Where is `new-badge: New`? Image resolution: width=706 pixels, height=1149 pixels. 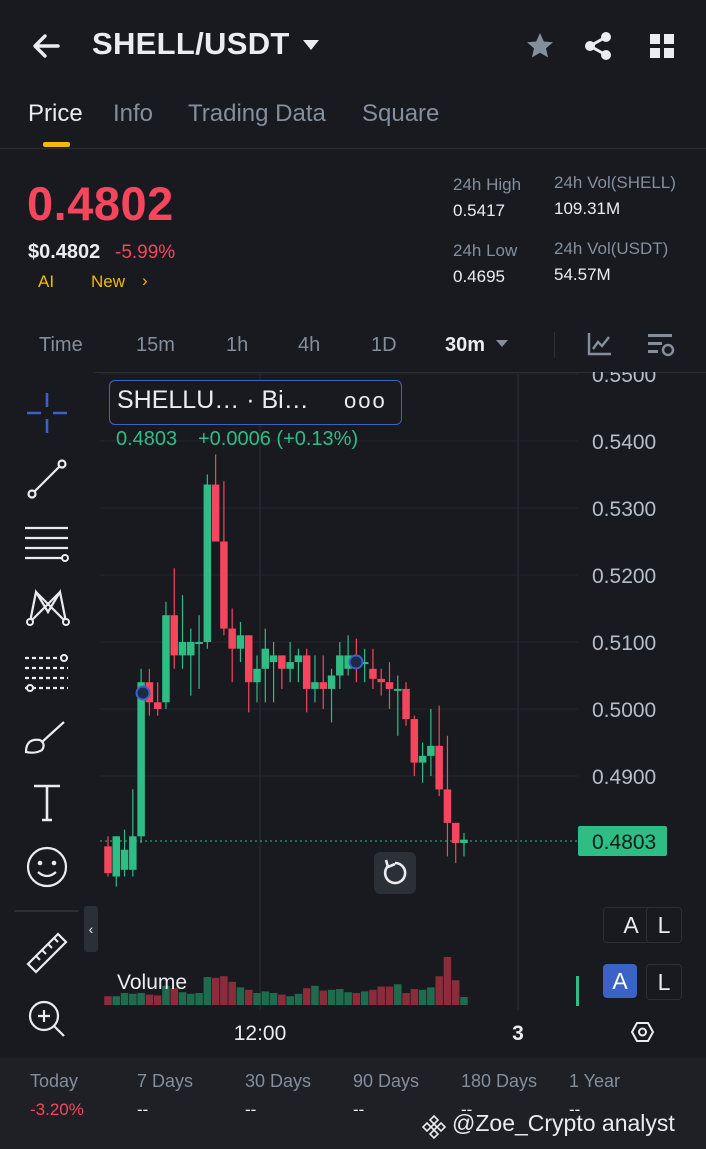 new-badge: New is located at coordinates (108, 281).